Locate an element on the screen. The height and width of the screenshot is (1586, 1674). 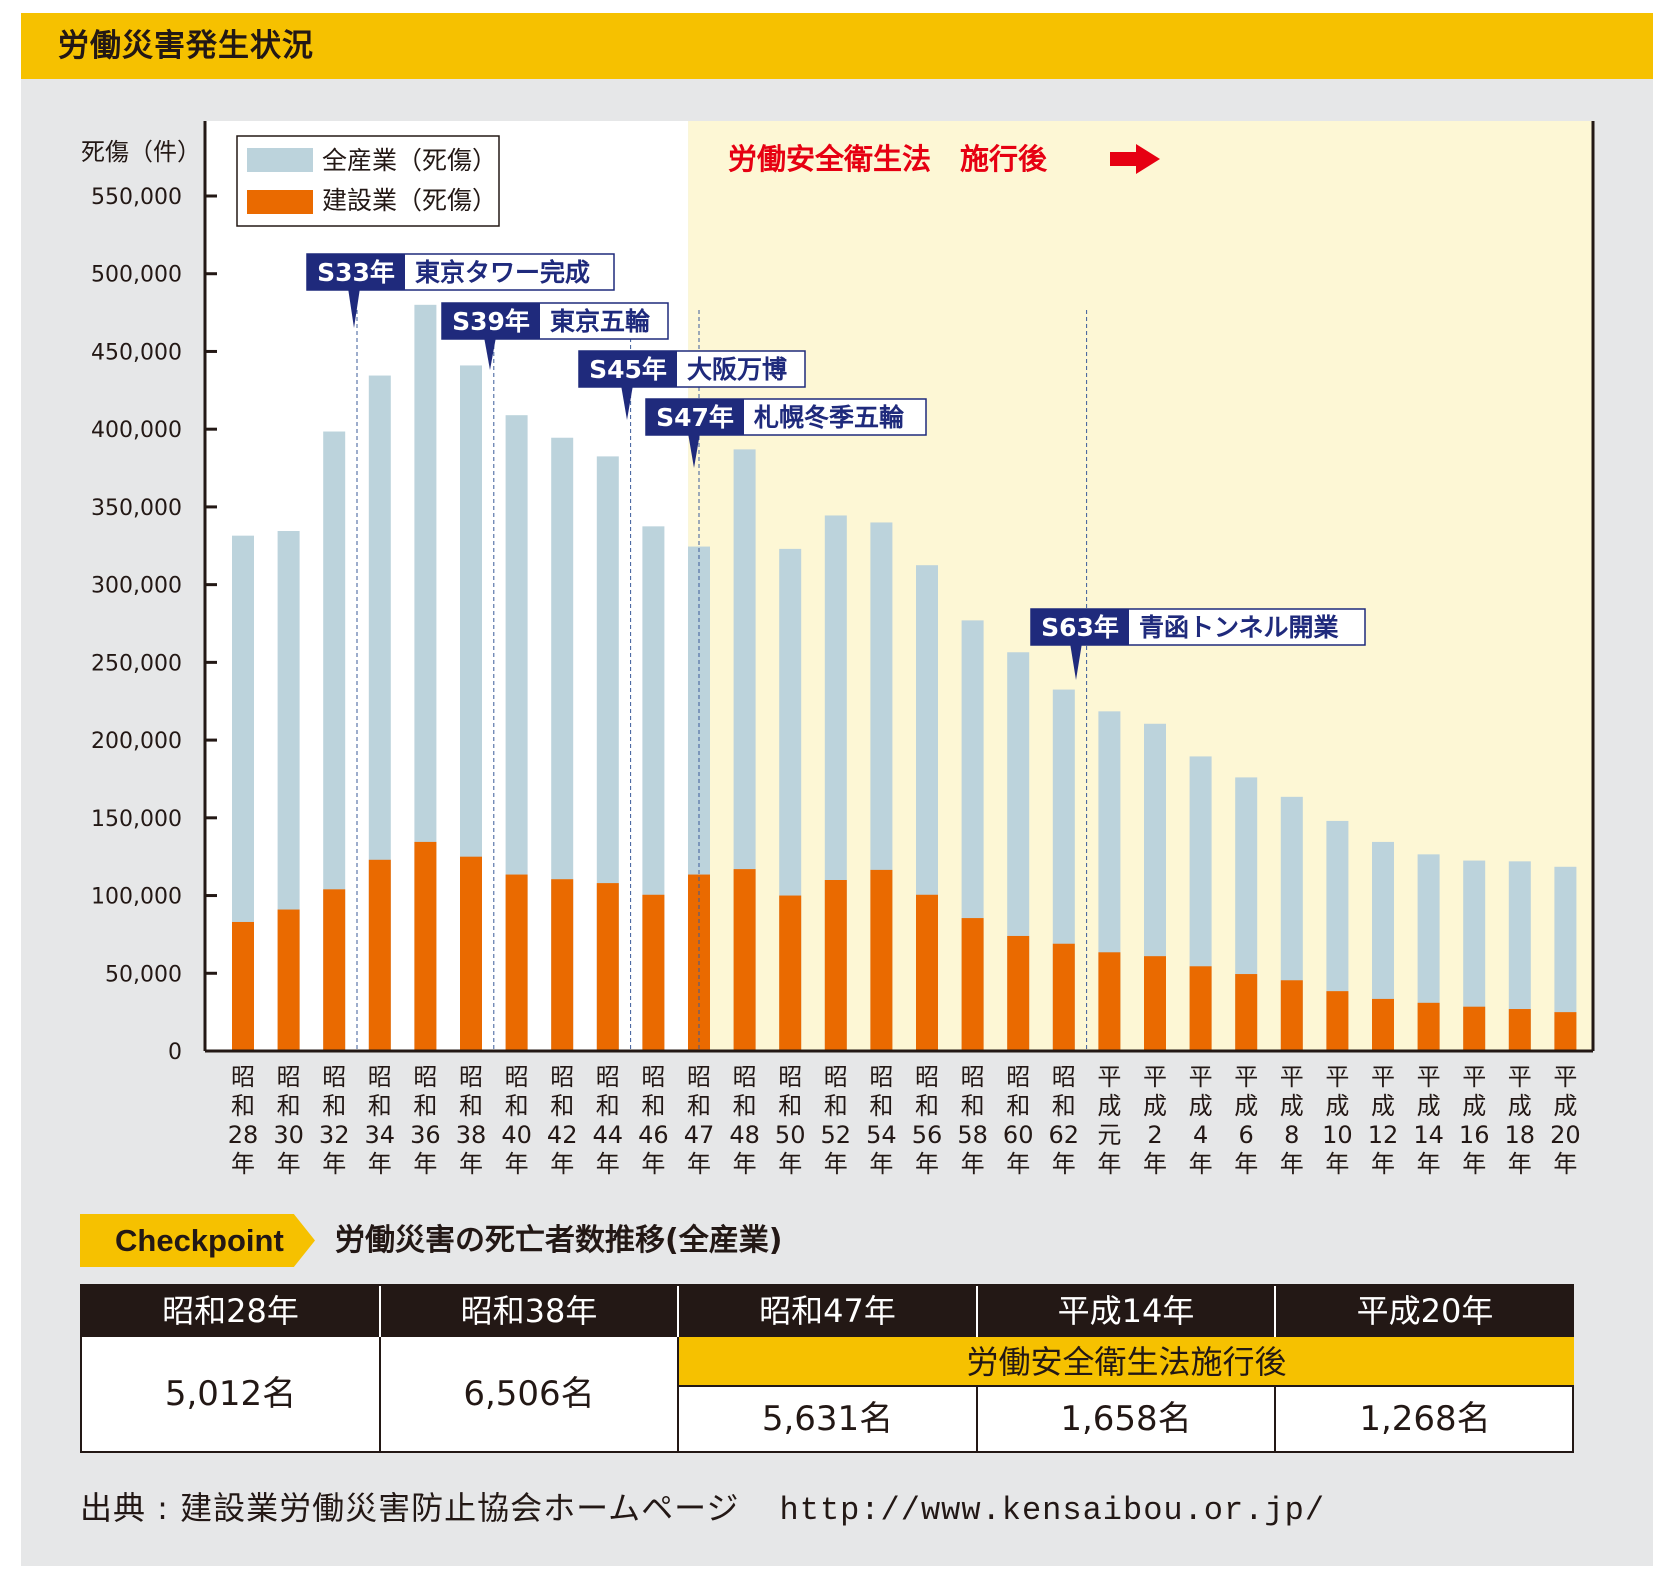
source-url: http://www.kensaibou.or.jp/ is located at coordinates (1052, 1510).